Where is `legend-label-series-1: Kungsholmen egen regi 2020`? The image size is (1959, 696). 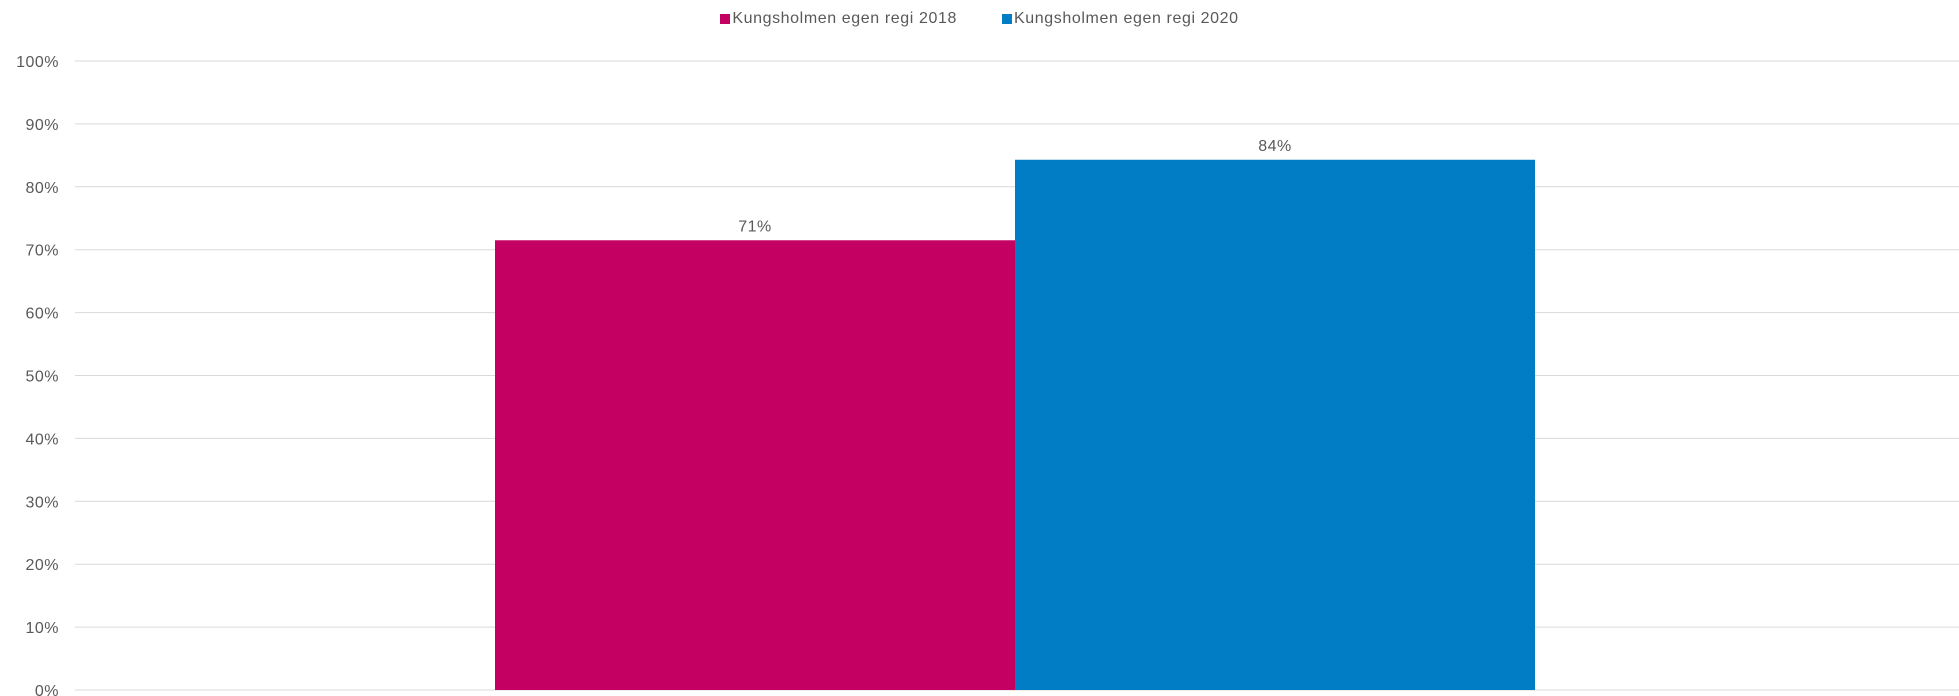
legend-label-series-1: Kungsholmen egen regi 2020 is located at coordinates (1126, 18).